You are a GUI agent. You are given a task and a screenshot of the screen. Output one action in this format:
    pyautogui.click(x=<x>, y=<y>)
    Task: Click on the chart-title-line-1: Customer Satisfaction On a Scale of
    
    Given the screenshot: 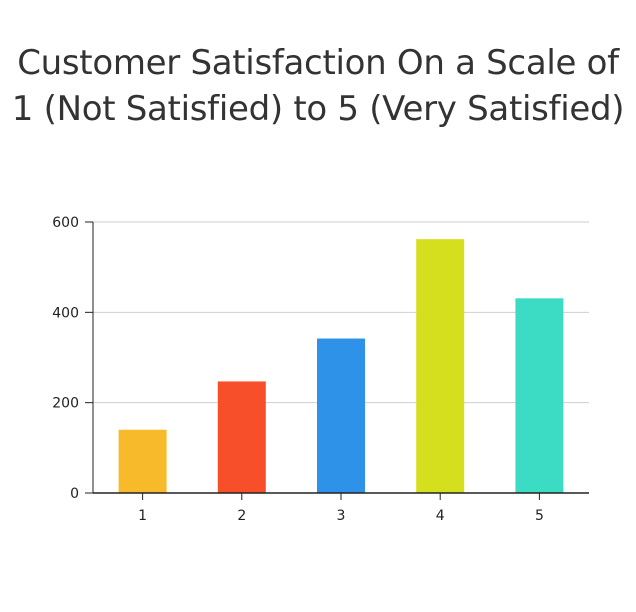 What is the action you would take?
    pyautogui.click(x=318, y=63)
    